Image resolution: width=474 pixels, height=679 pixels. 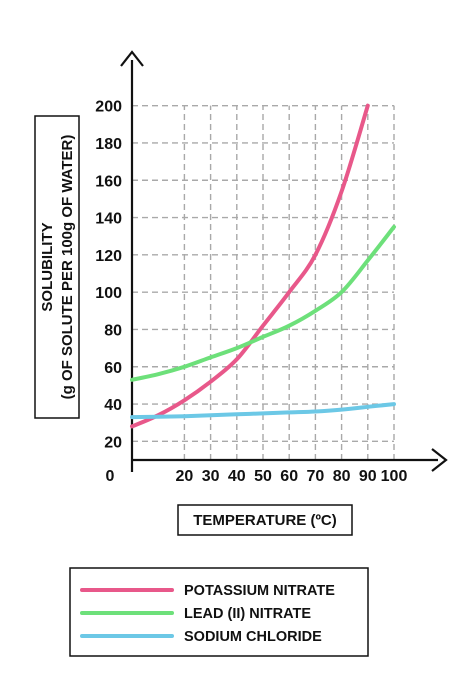 I want to click on y-tick-label: 20, so click(x=113, y=442).